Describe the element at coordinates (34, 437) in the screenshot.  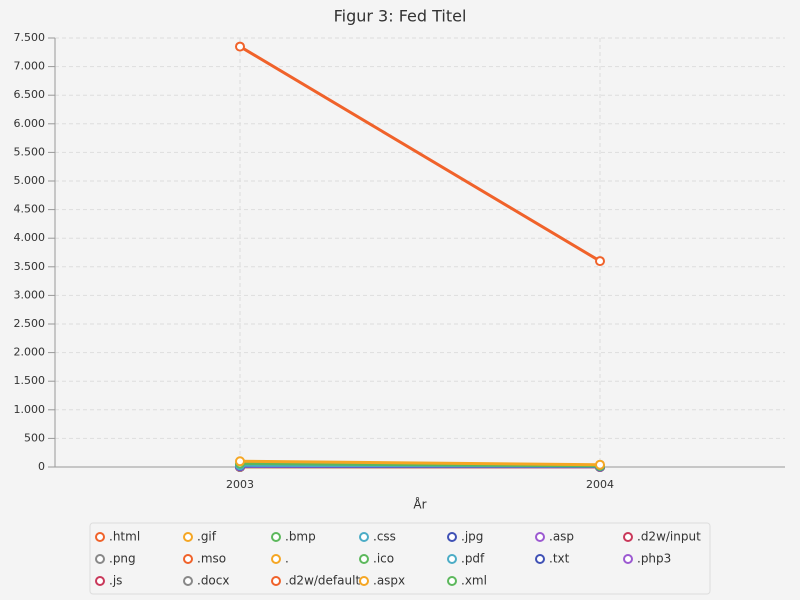
I see `y-tick-label: 500` at that location.